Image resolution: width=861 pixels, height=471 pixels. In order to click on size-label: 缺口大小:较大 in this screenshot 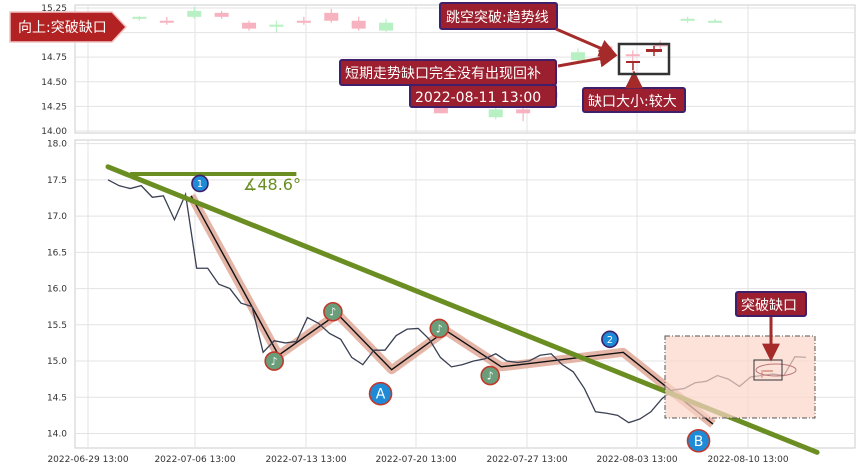, I will do `click(632, 102)`.